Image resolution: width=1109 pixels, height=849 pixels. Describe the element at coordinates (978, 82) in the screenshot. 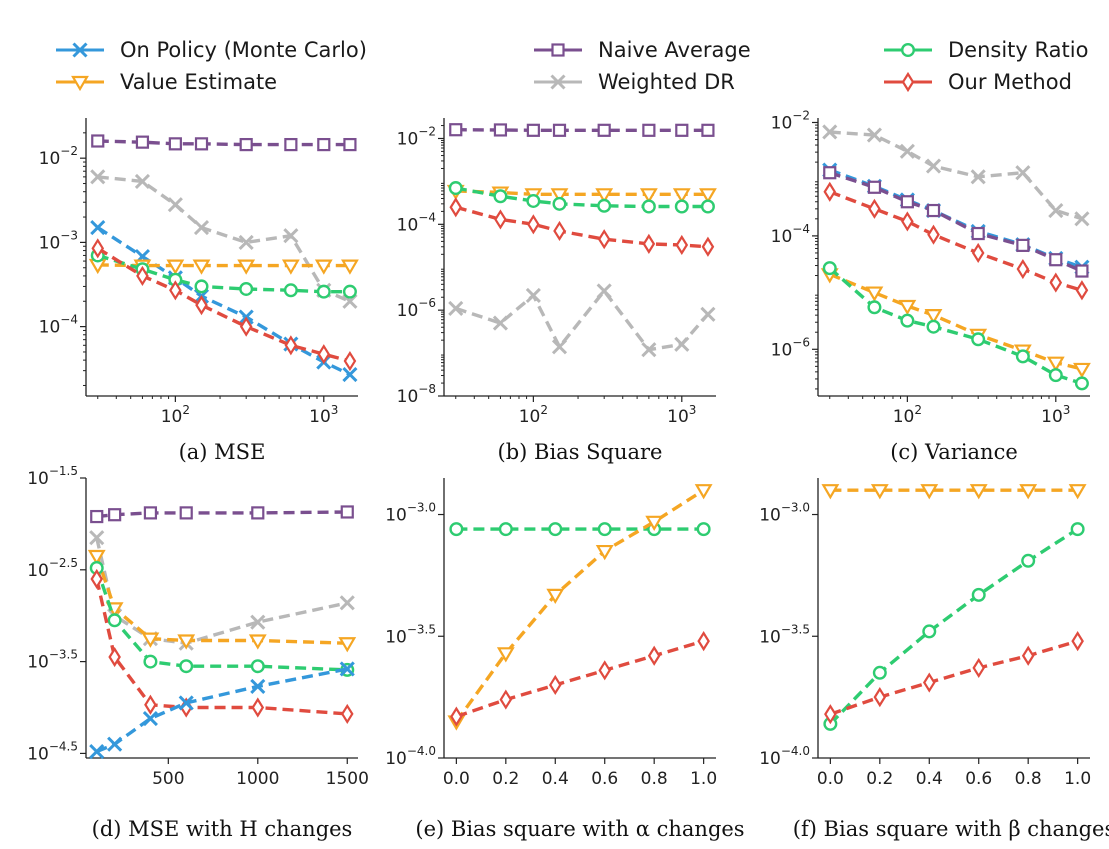

I see `legend-entry-om: Our Method` at that location.